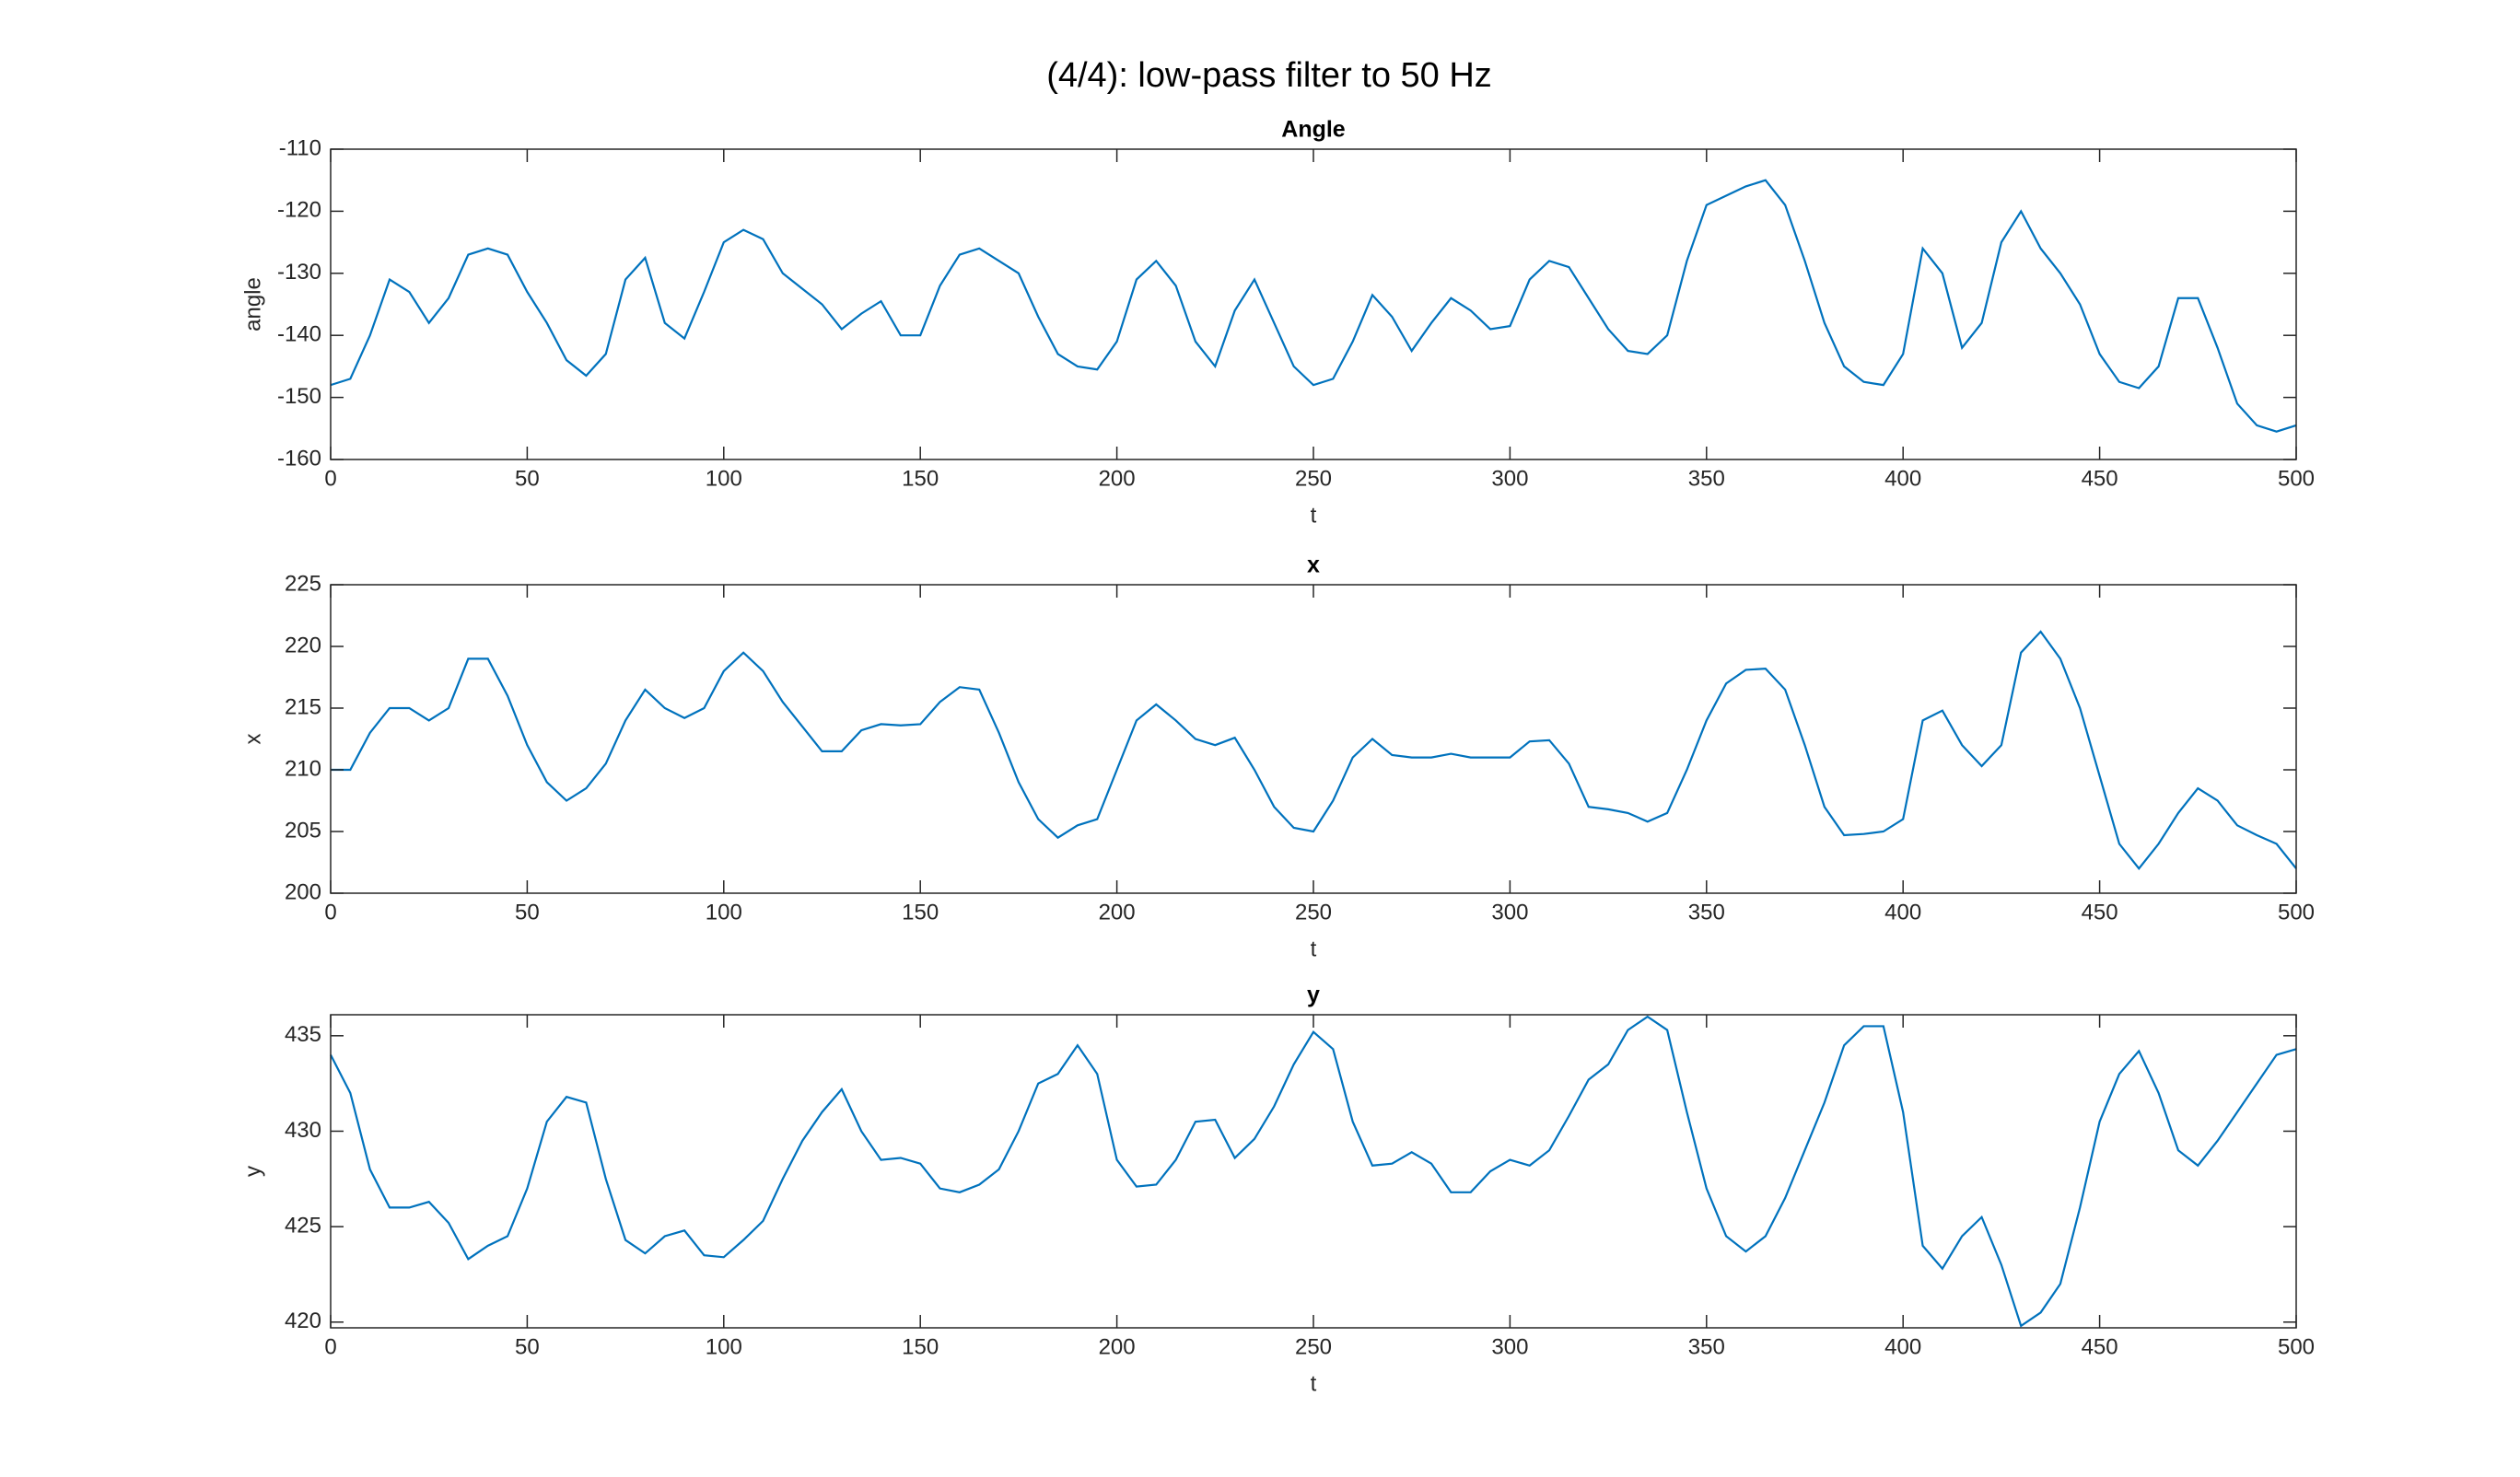  I want to click on y-axis-label: angle, so click(252, 304).